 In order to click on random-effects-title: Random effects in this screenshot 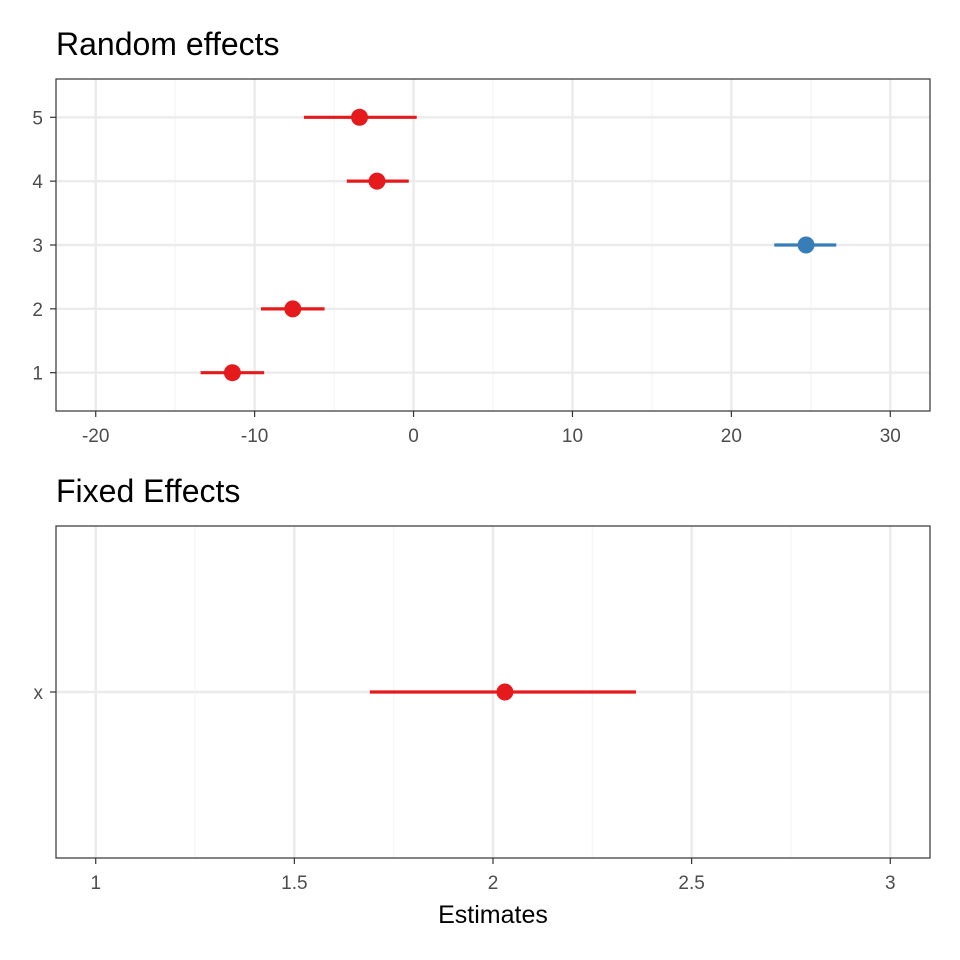, I will do `click(168, 44)`.